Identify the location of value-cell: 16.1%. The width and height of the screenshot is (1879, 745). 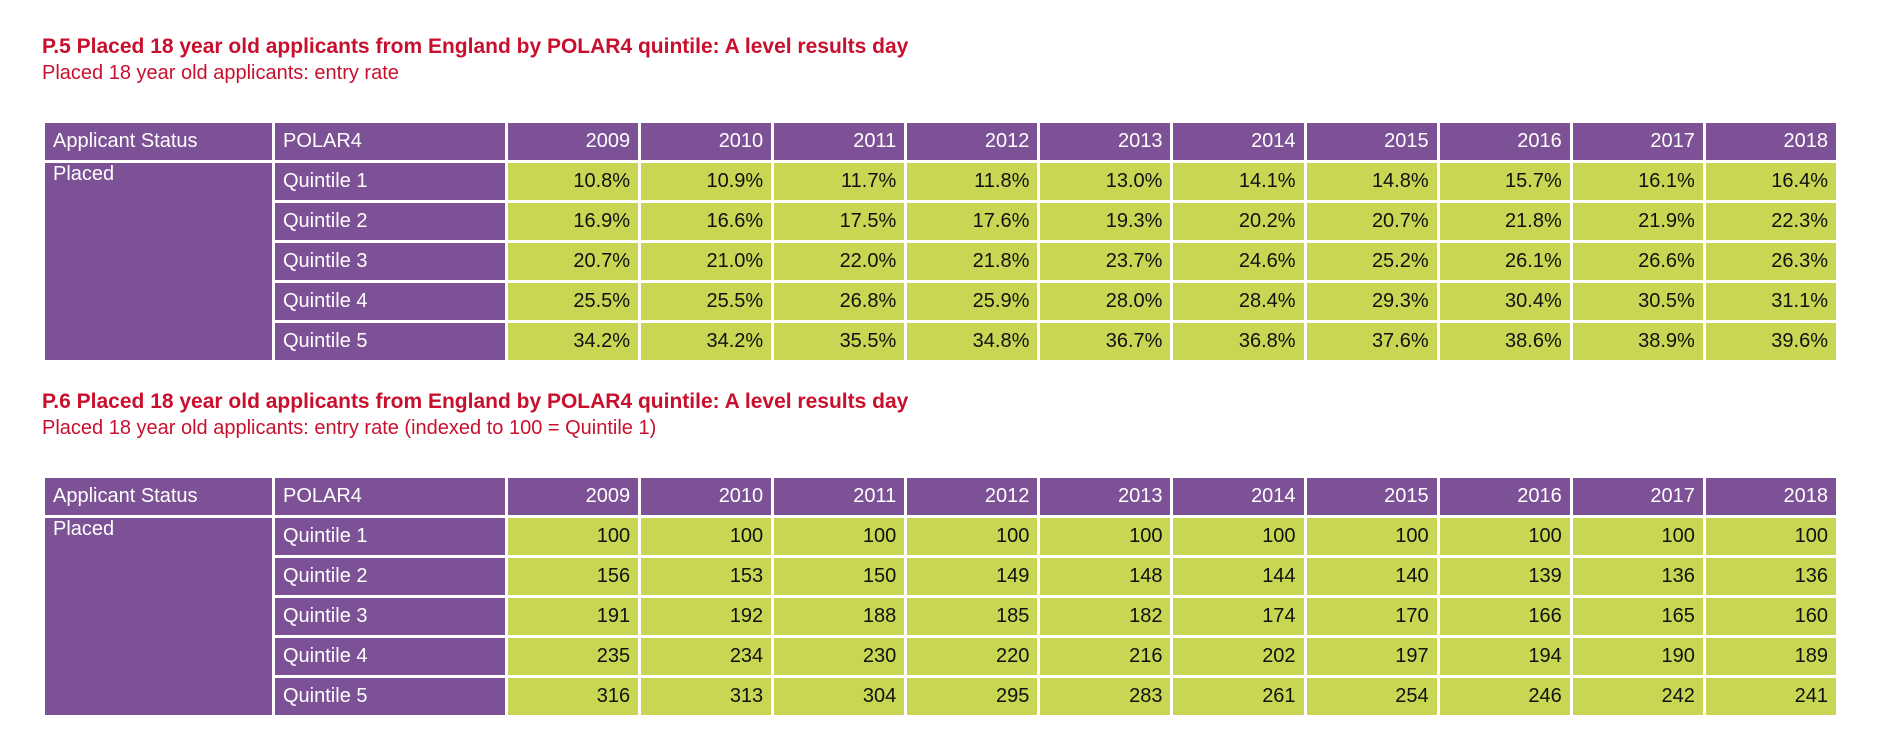
(1637, 181).